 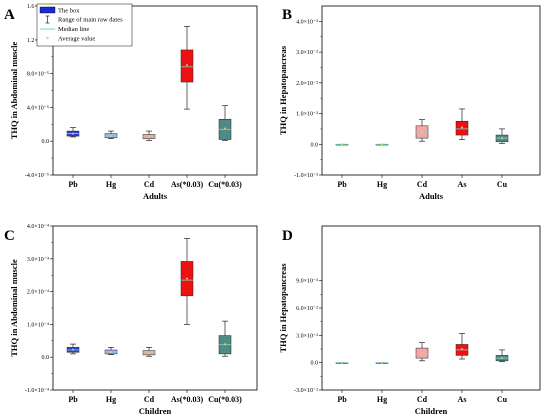 I want to click on panel-letter-c: C, so click(x=9, y=236).